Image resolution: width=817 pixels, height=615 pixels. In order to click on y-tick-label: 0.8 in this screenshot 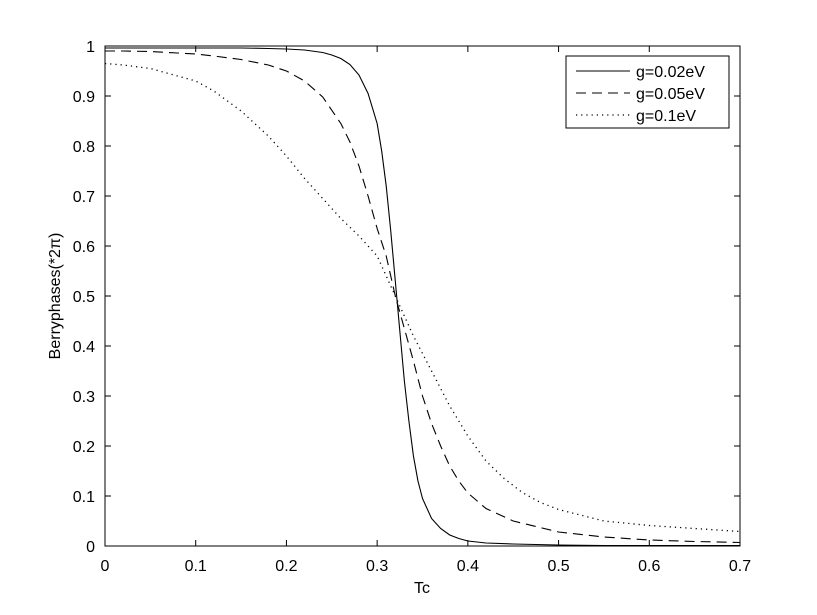, I will do `click(84, 147)`.